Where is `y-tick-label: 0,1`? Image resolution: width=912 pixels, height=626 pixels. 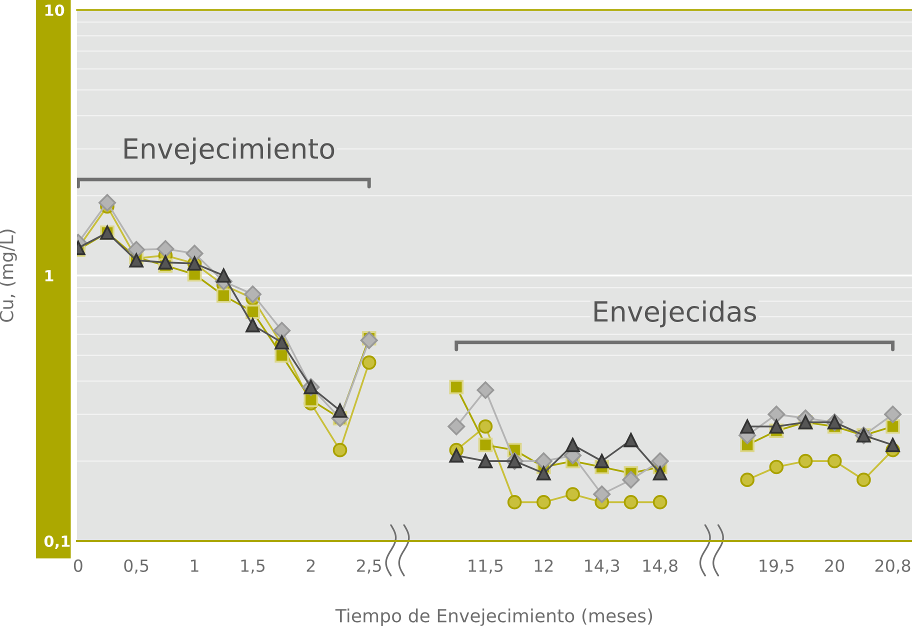 y-tick-label: 0,1 is located at coordinates (57, 542).